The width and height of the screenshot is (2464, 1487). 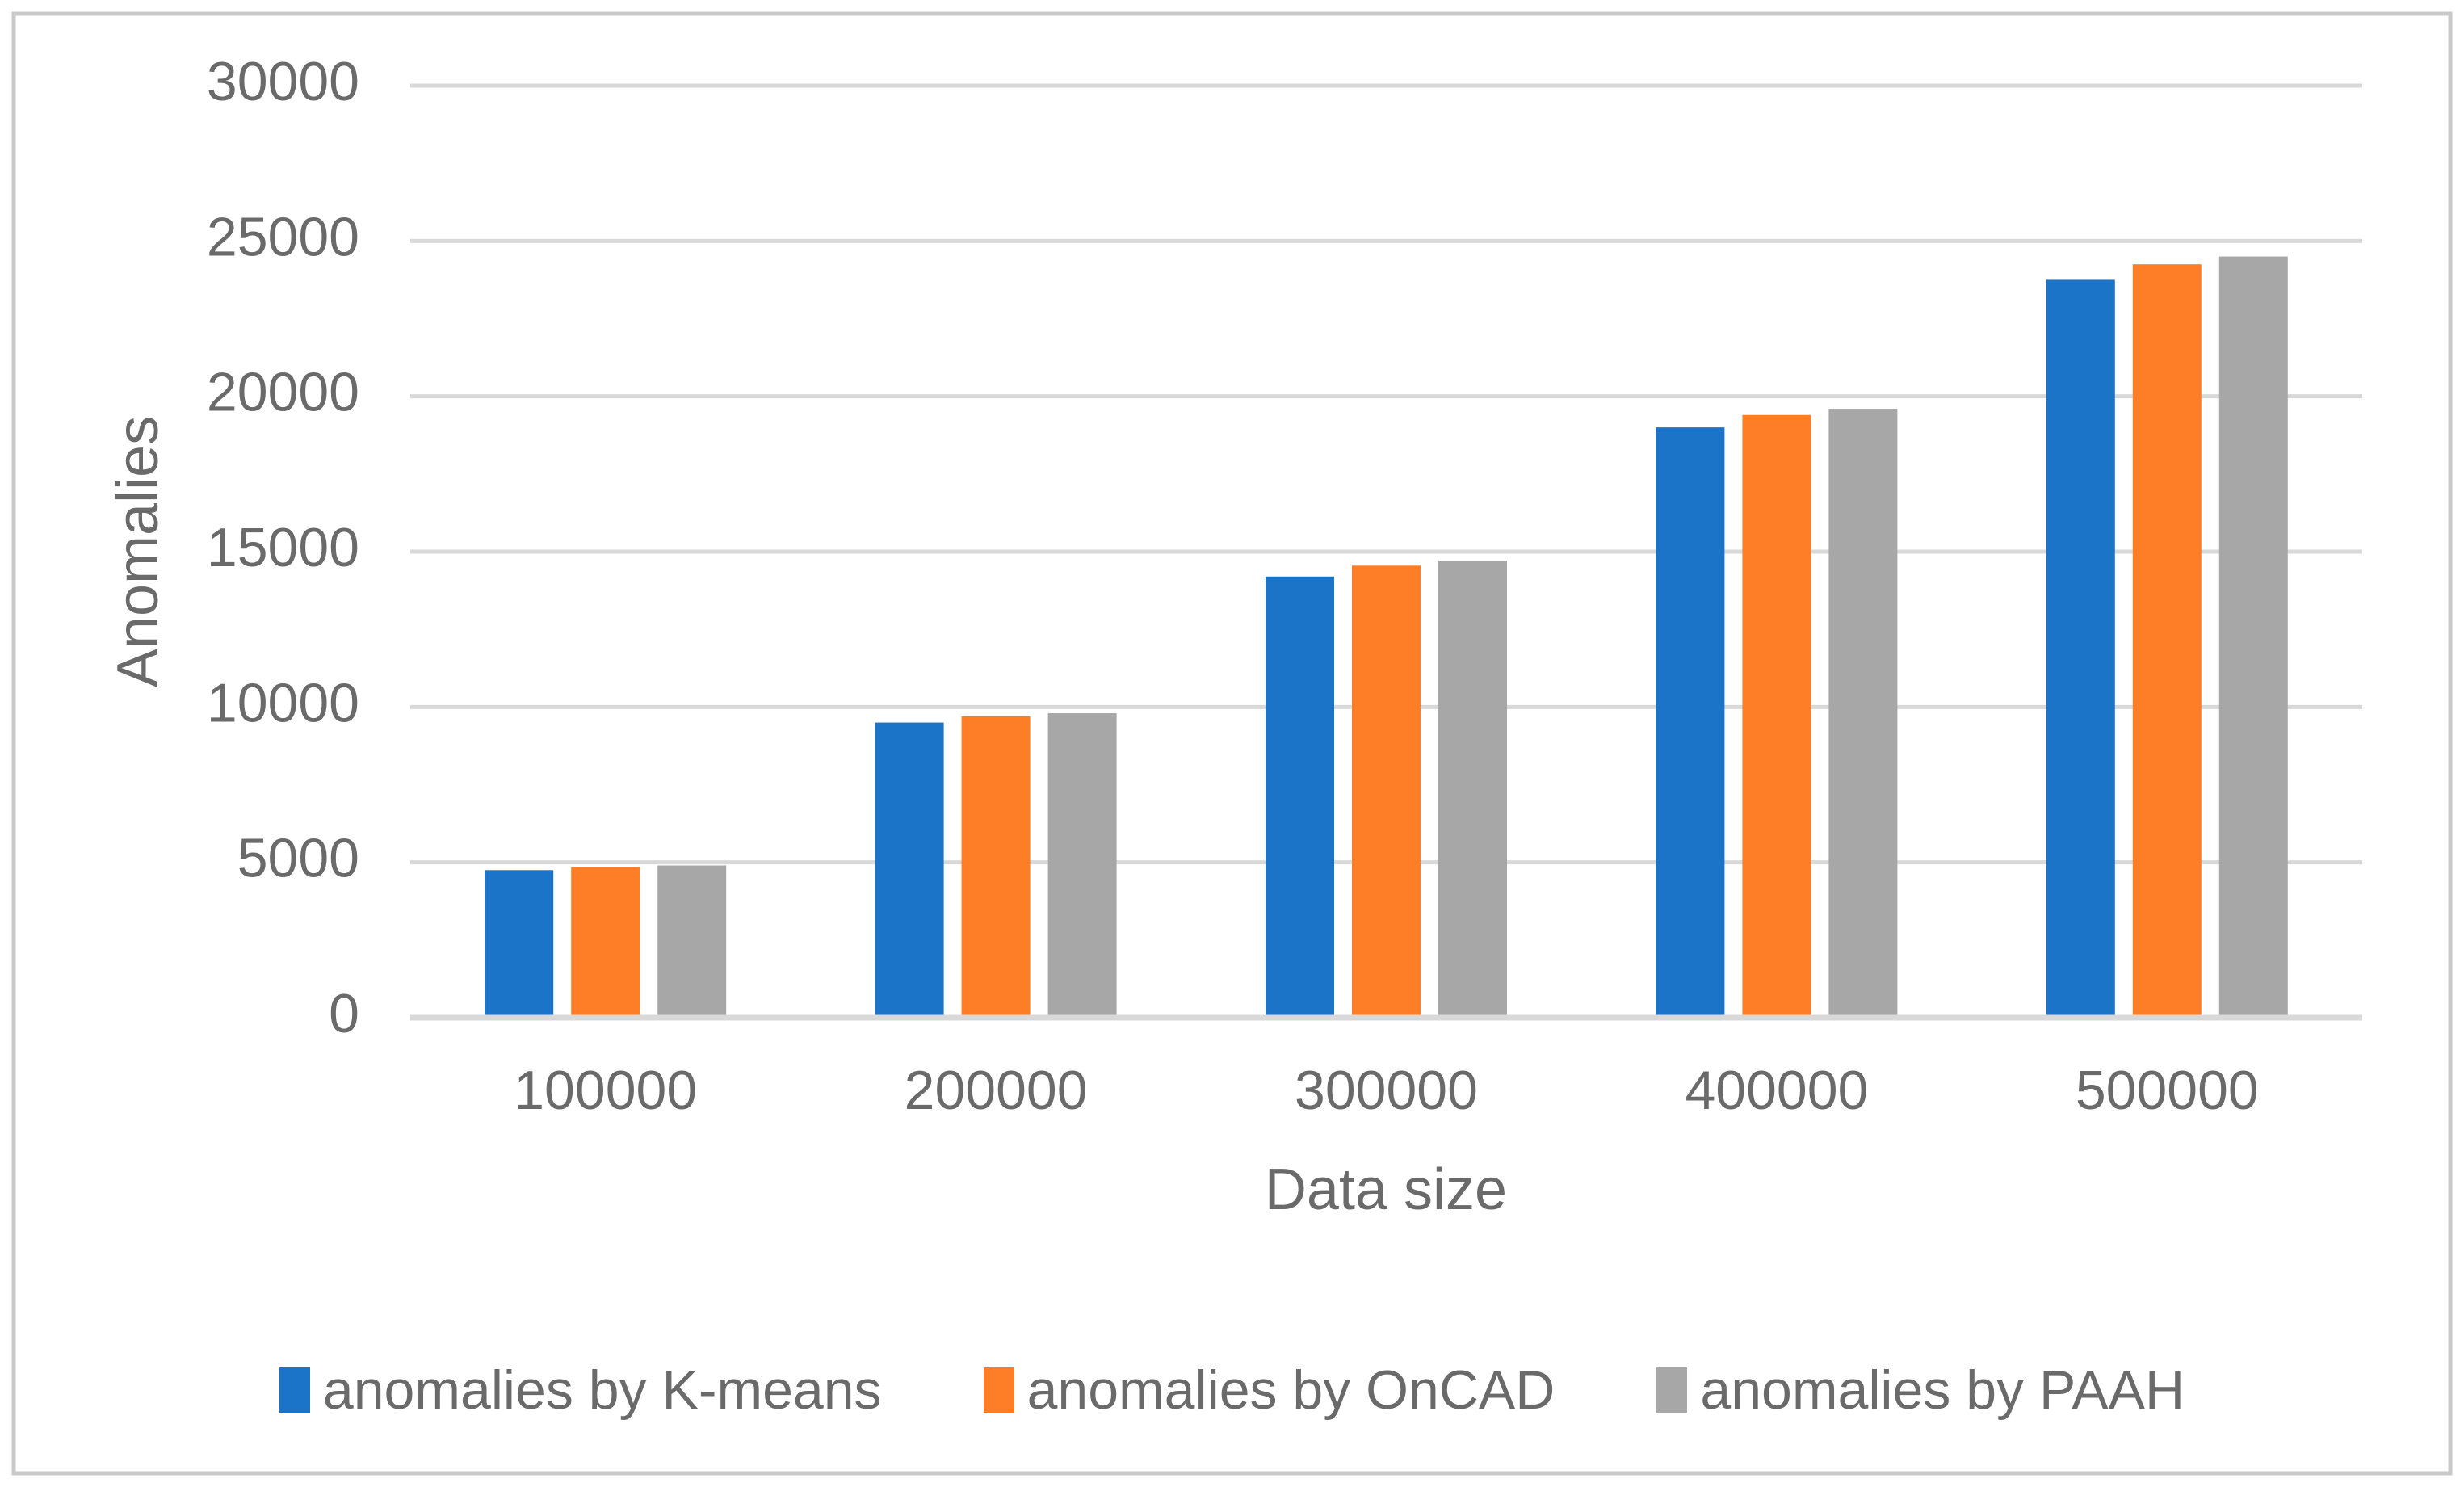 I want to click on bar-100000-anomalies-by-PAAH, so click(x=692, y=942).